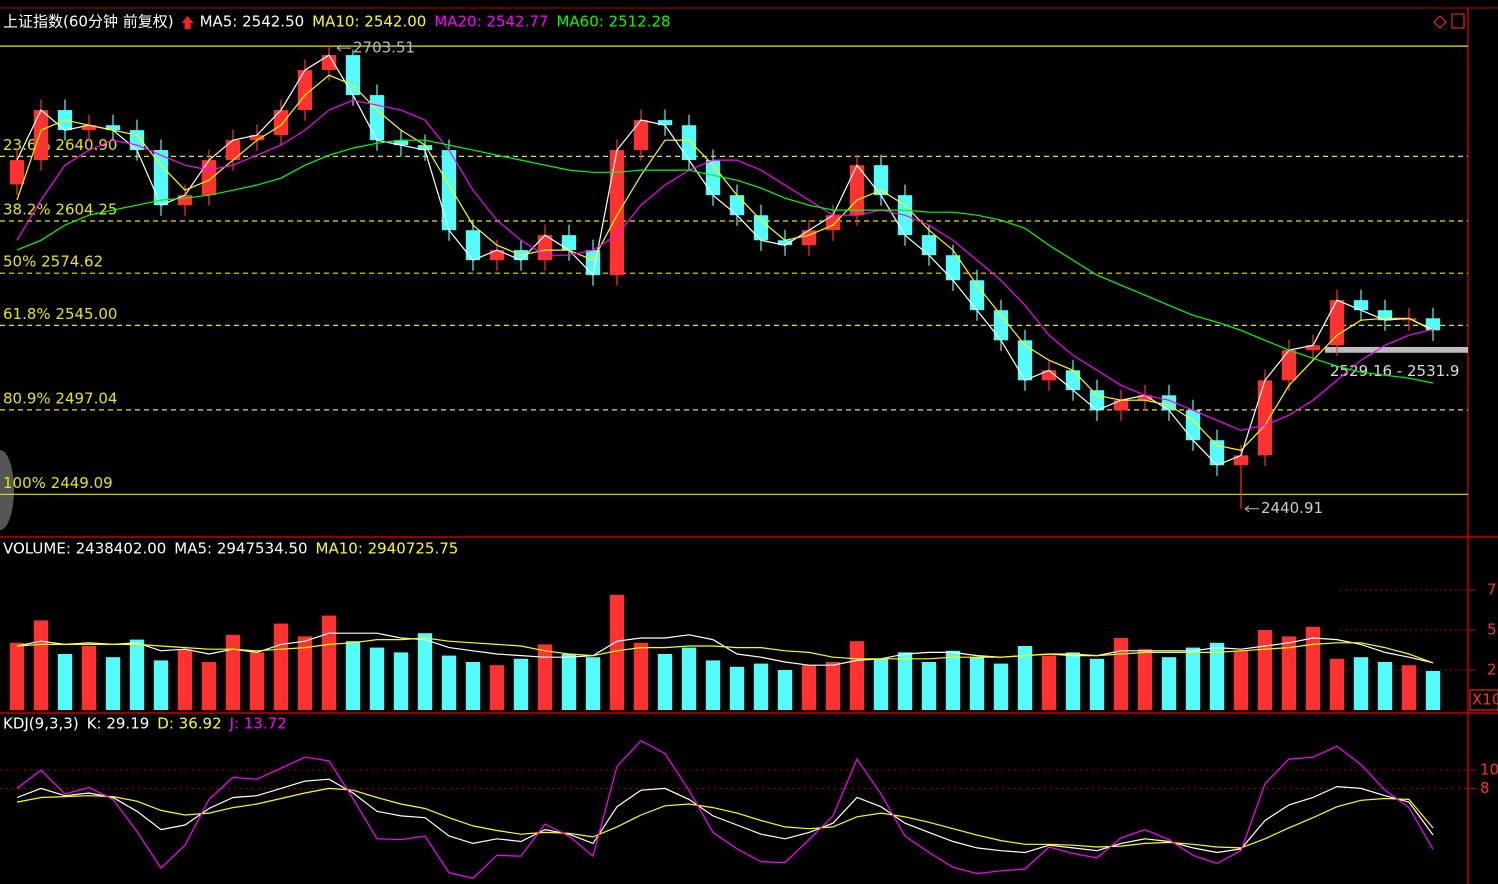  Describe the element at coordinates (1251, 509) in the screenshot. I see `low-arrow` at that location.